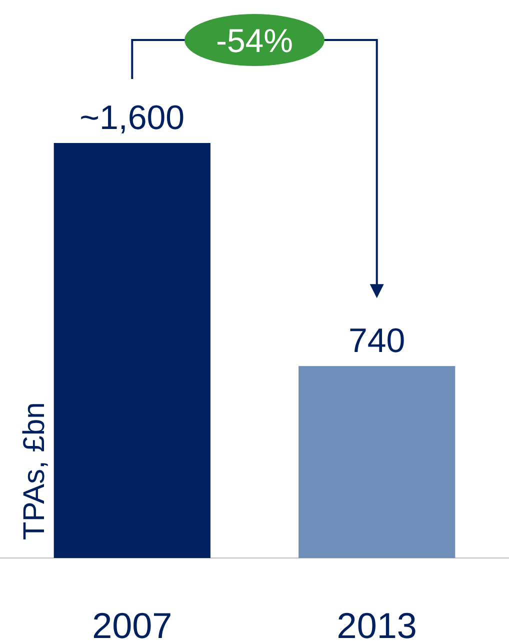 This screenshot has height=643, width=509. Describe the element at coordinates (376, 624) in the screenshot. I see `x-tick-label: 2013` at that location.